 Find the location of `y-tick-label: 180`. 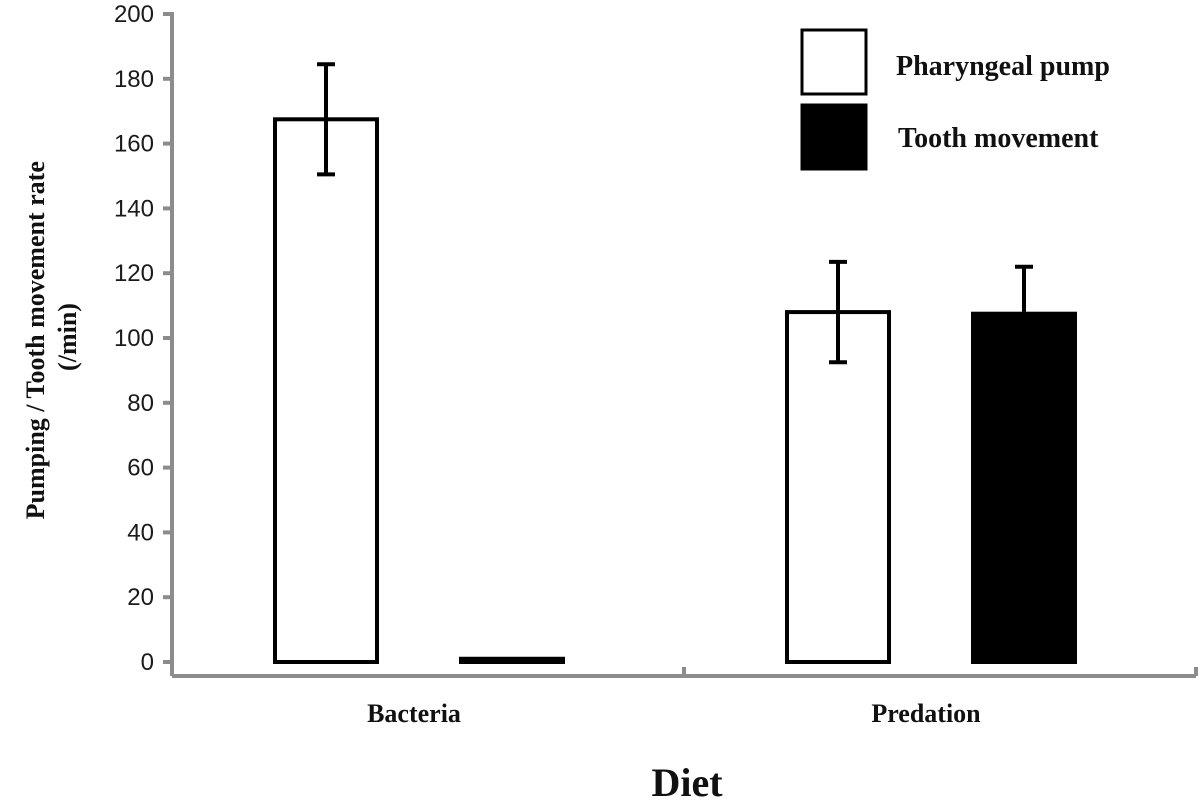

y-tick-label: 180 is located at coordinates (134, 79).